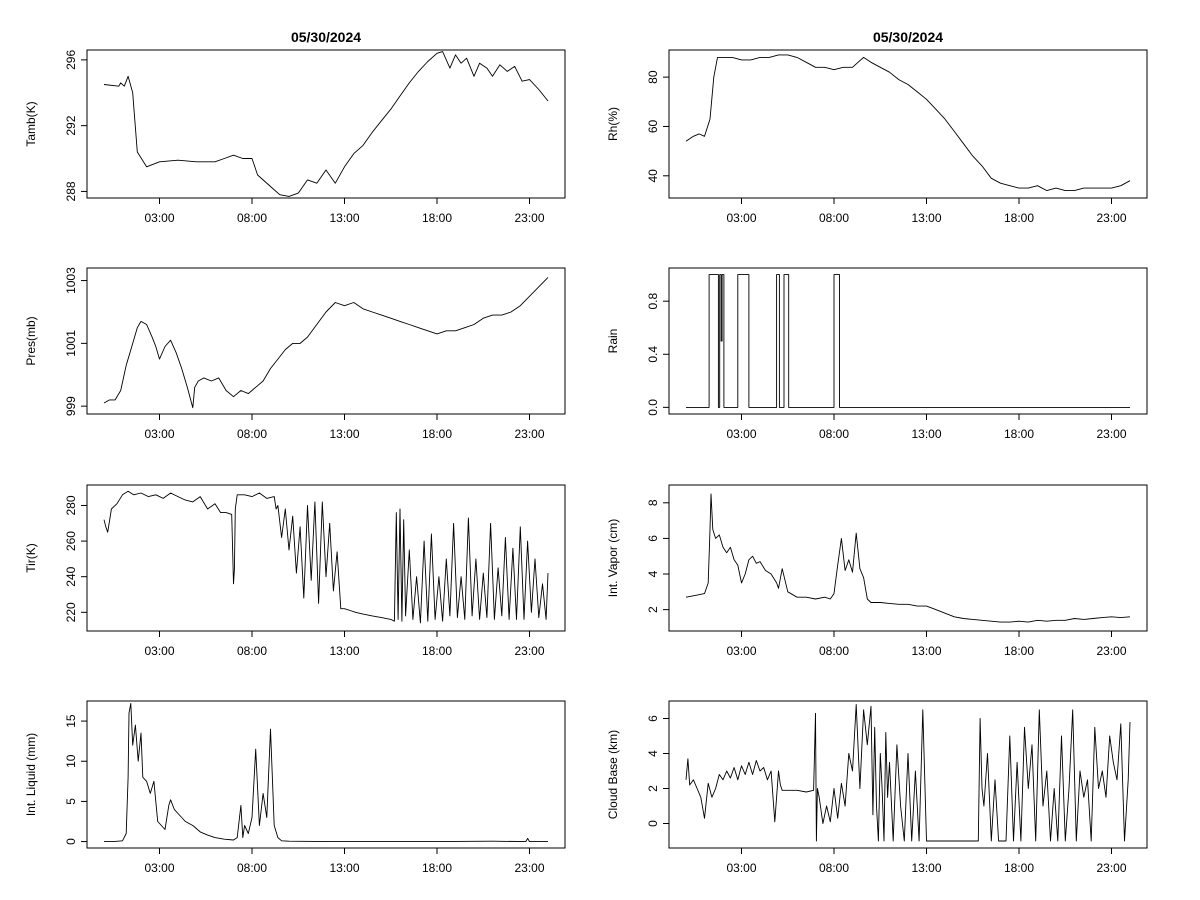  Describe the element at coordinates (71, 505) in the screenshot. I see `y-tick-label: 280` at that location.